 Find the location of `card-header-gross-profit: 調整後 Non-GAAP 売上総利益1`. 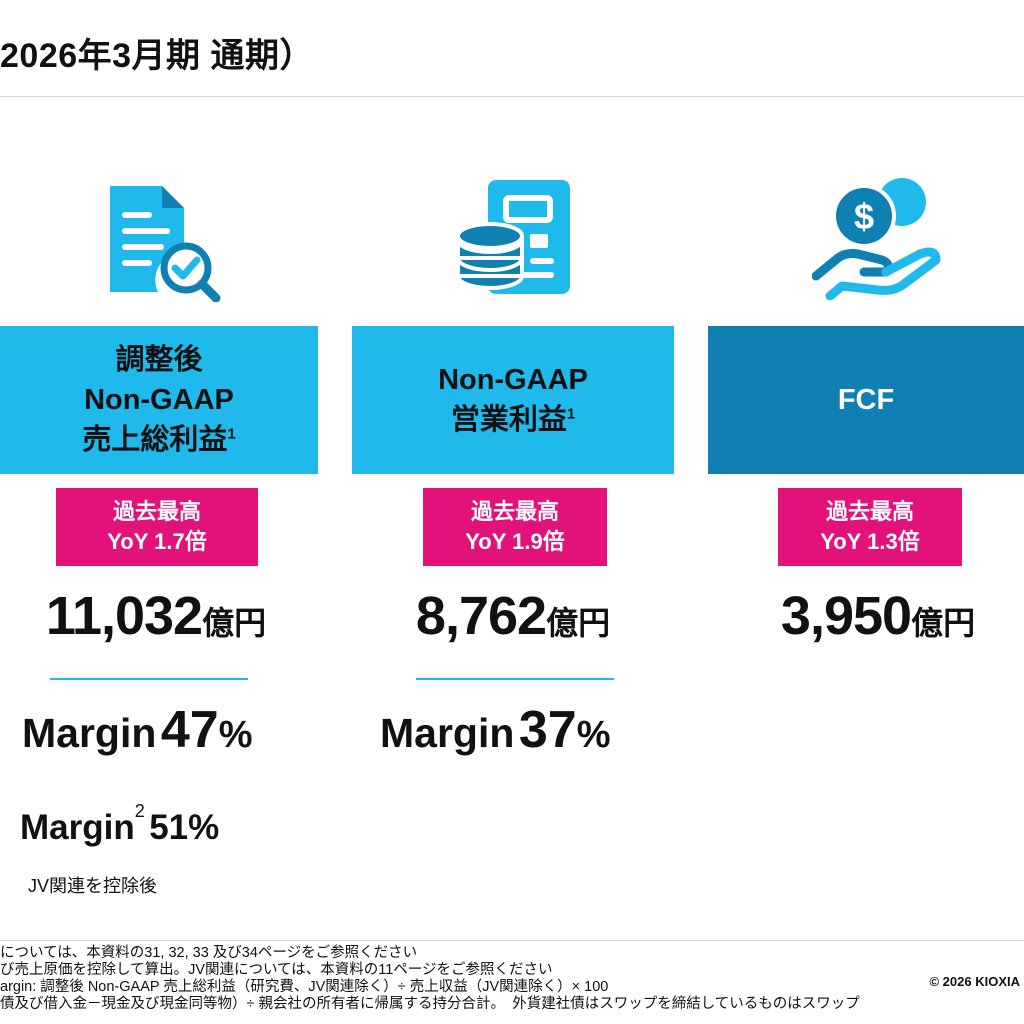

card-header-gross-profit: 調整後 Non-GAAP 売上総利益1 is located at coordinates (159, 400).